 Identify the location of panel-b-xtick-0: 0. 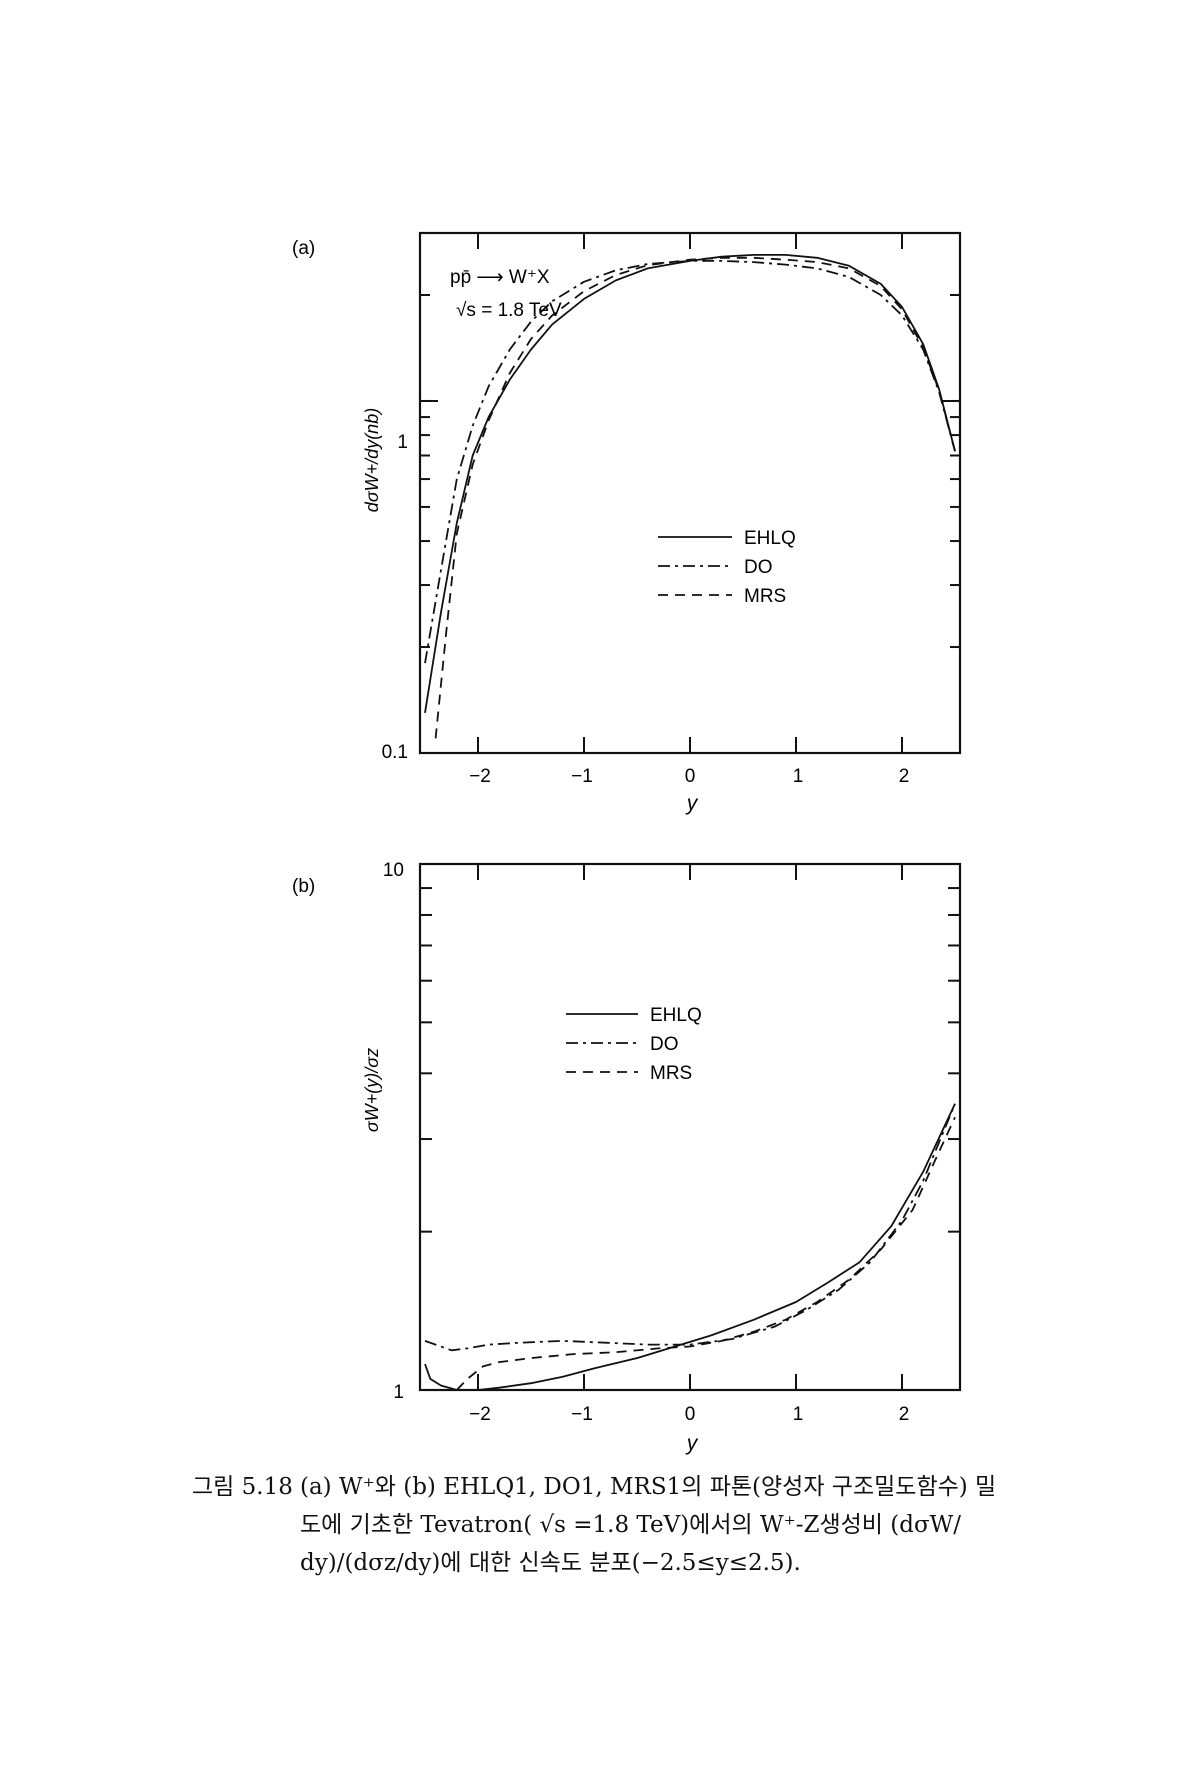
(690, 1414).